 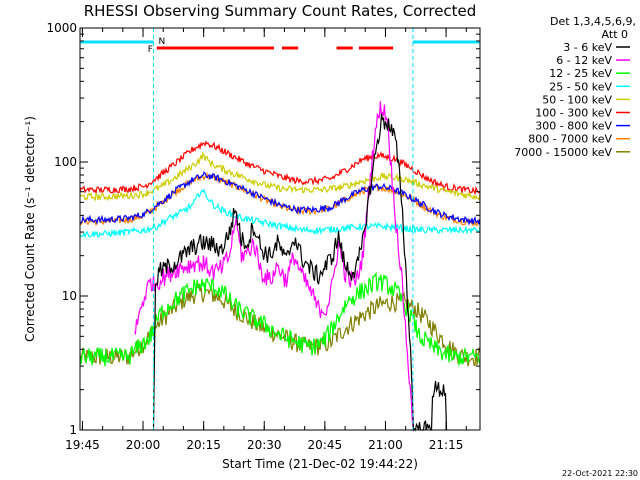 I want to click on x-tick-label: 19:45, so click(x=82, y=445).